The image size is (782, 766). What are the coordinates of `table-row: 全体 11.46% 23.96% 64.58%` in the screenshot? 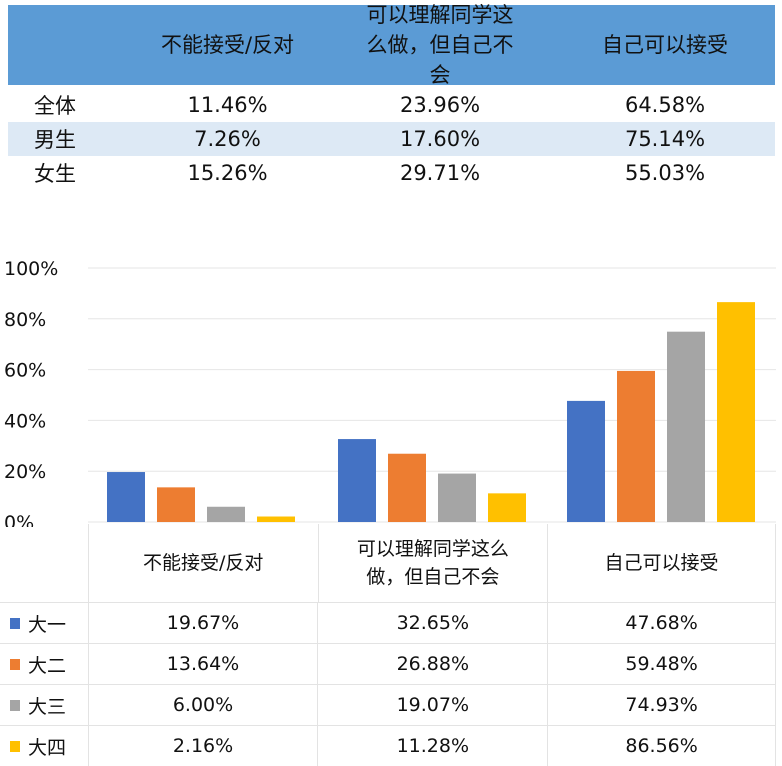 It's located at (391, 105).